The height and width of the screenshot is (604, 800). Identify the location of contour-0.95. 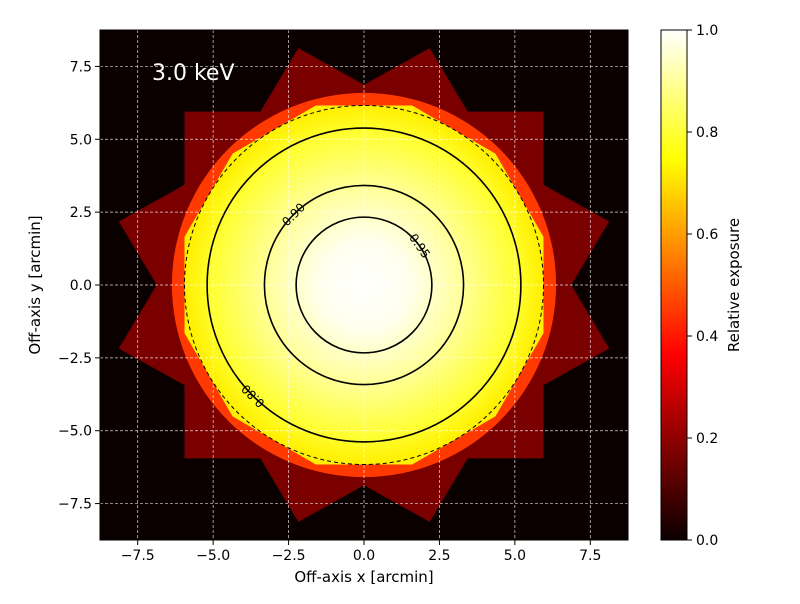
(364, 285).